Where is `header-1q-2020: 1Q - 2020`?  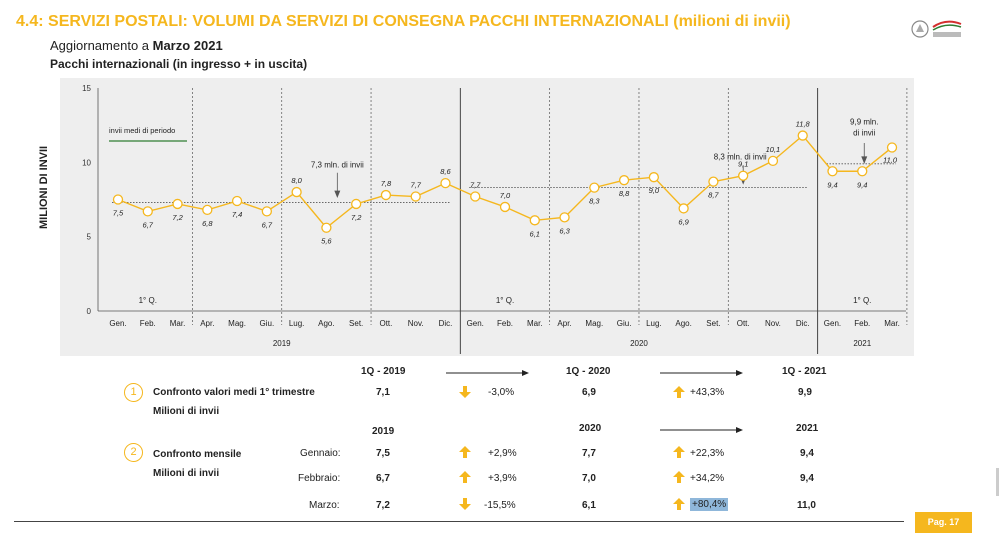 header-1q-2020: 1Q - 2020 is located at coordinates (588, 371).